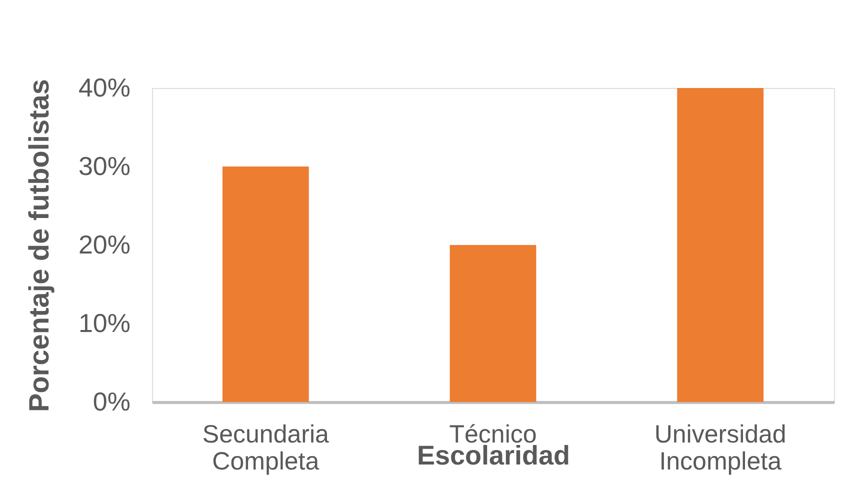 The width and height of the screenshot is (849, 480). Describe the element at coordinates (720, 448) in the screenshot. I see `x-tick-label: Universidad Incompleta` at that location.